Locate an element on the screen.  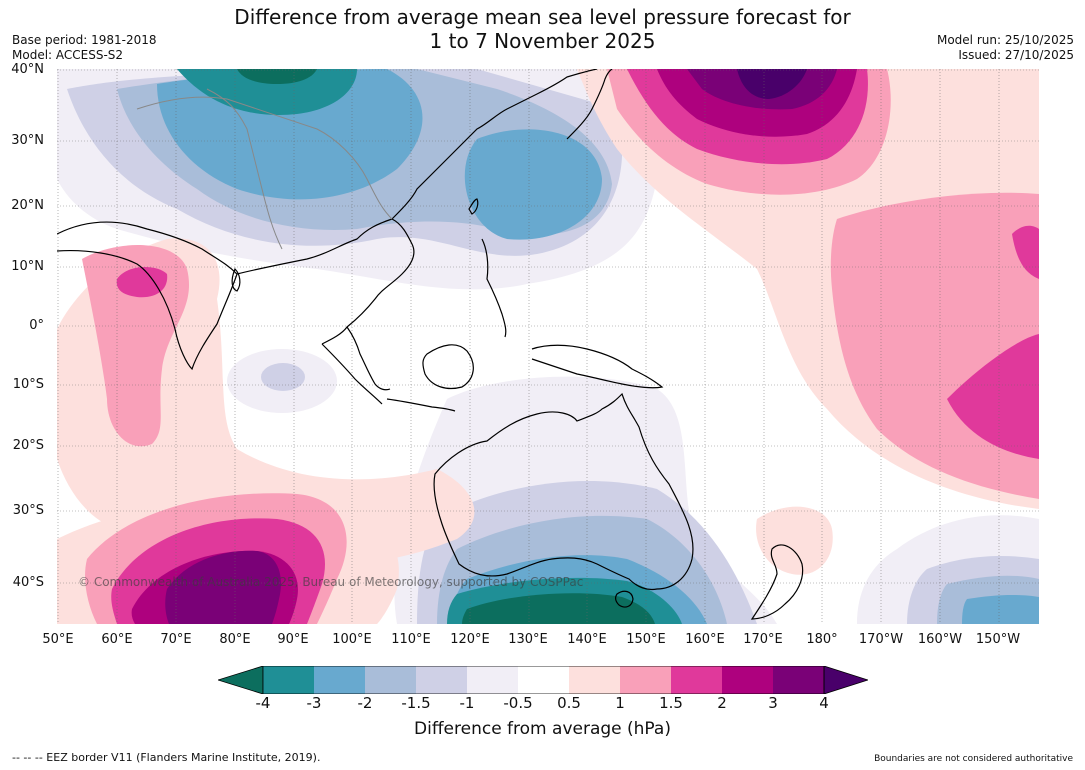
colorbar-segment-minus4-minus3 is located at coordinates (288, 680).